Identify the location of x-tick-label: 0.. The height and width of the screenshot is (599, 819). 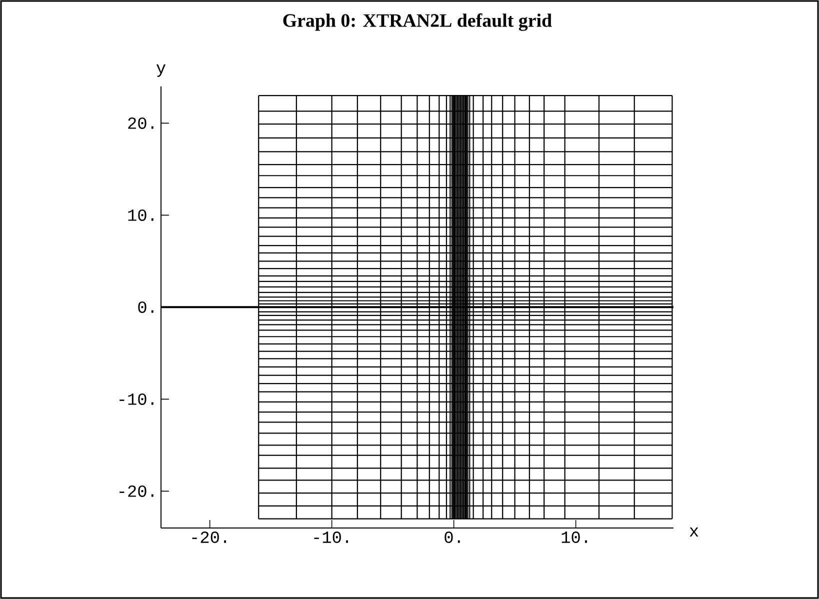
(452, 538).